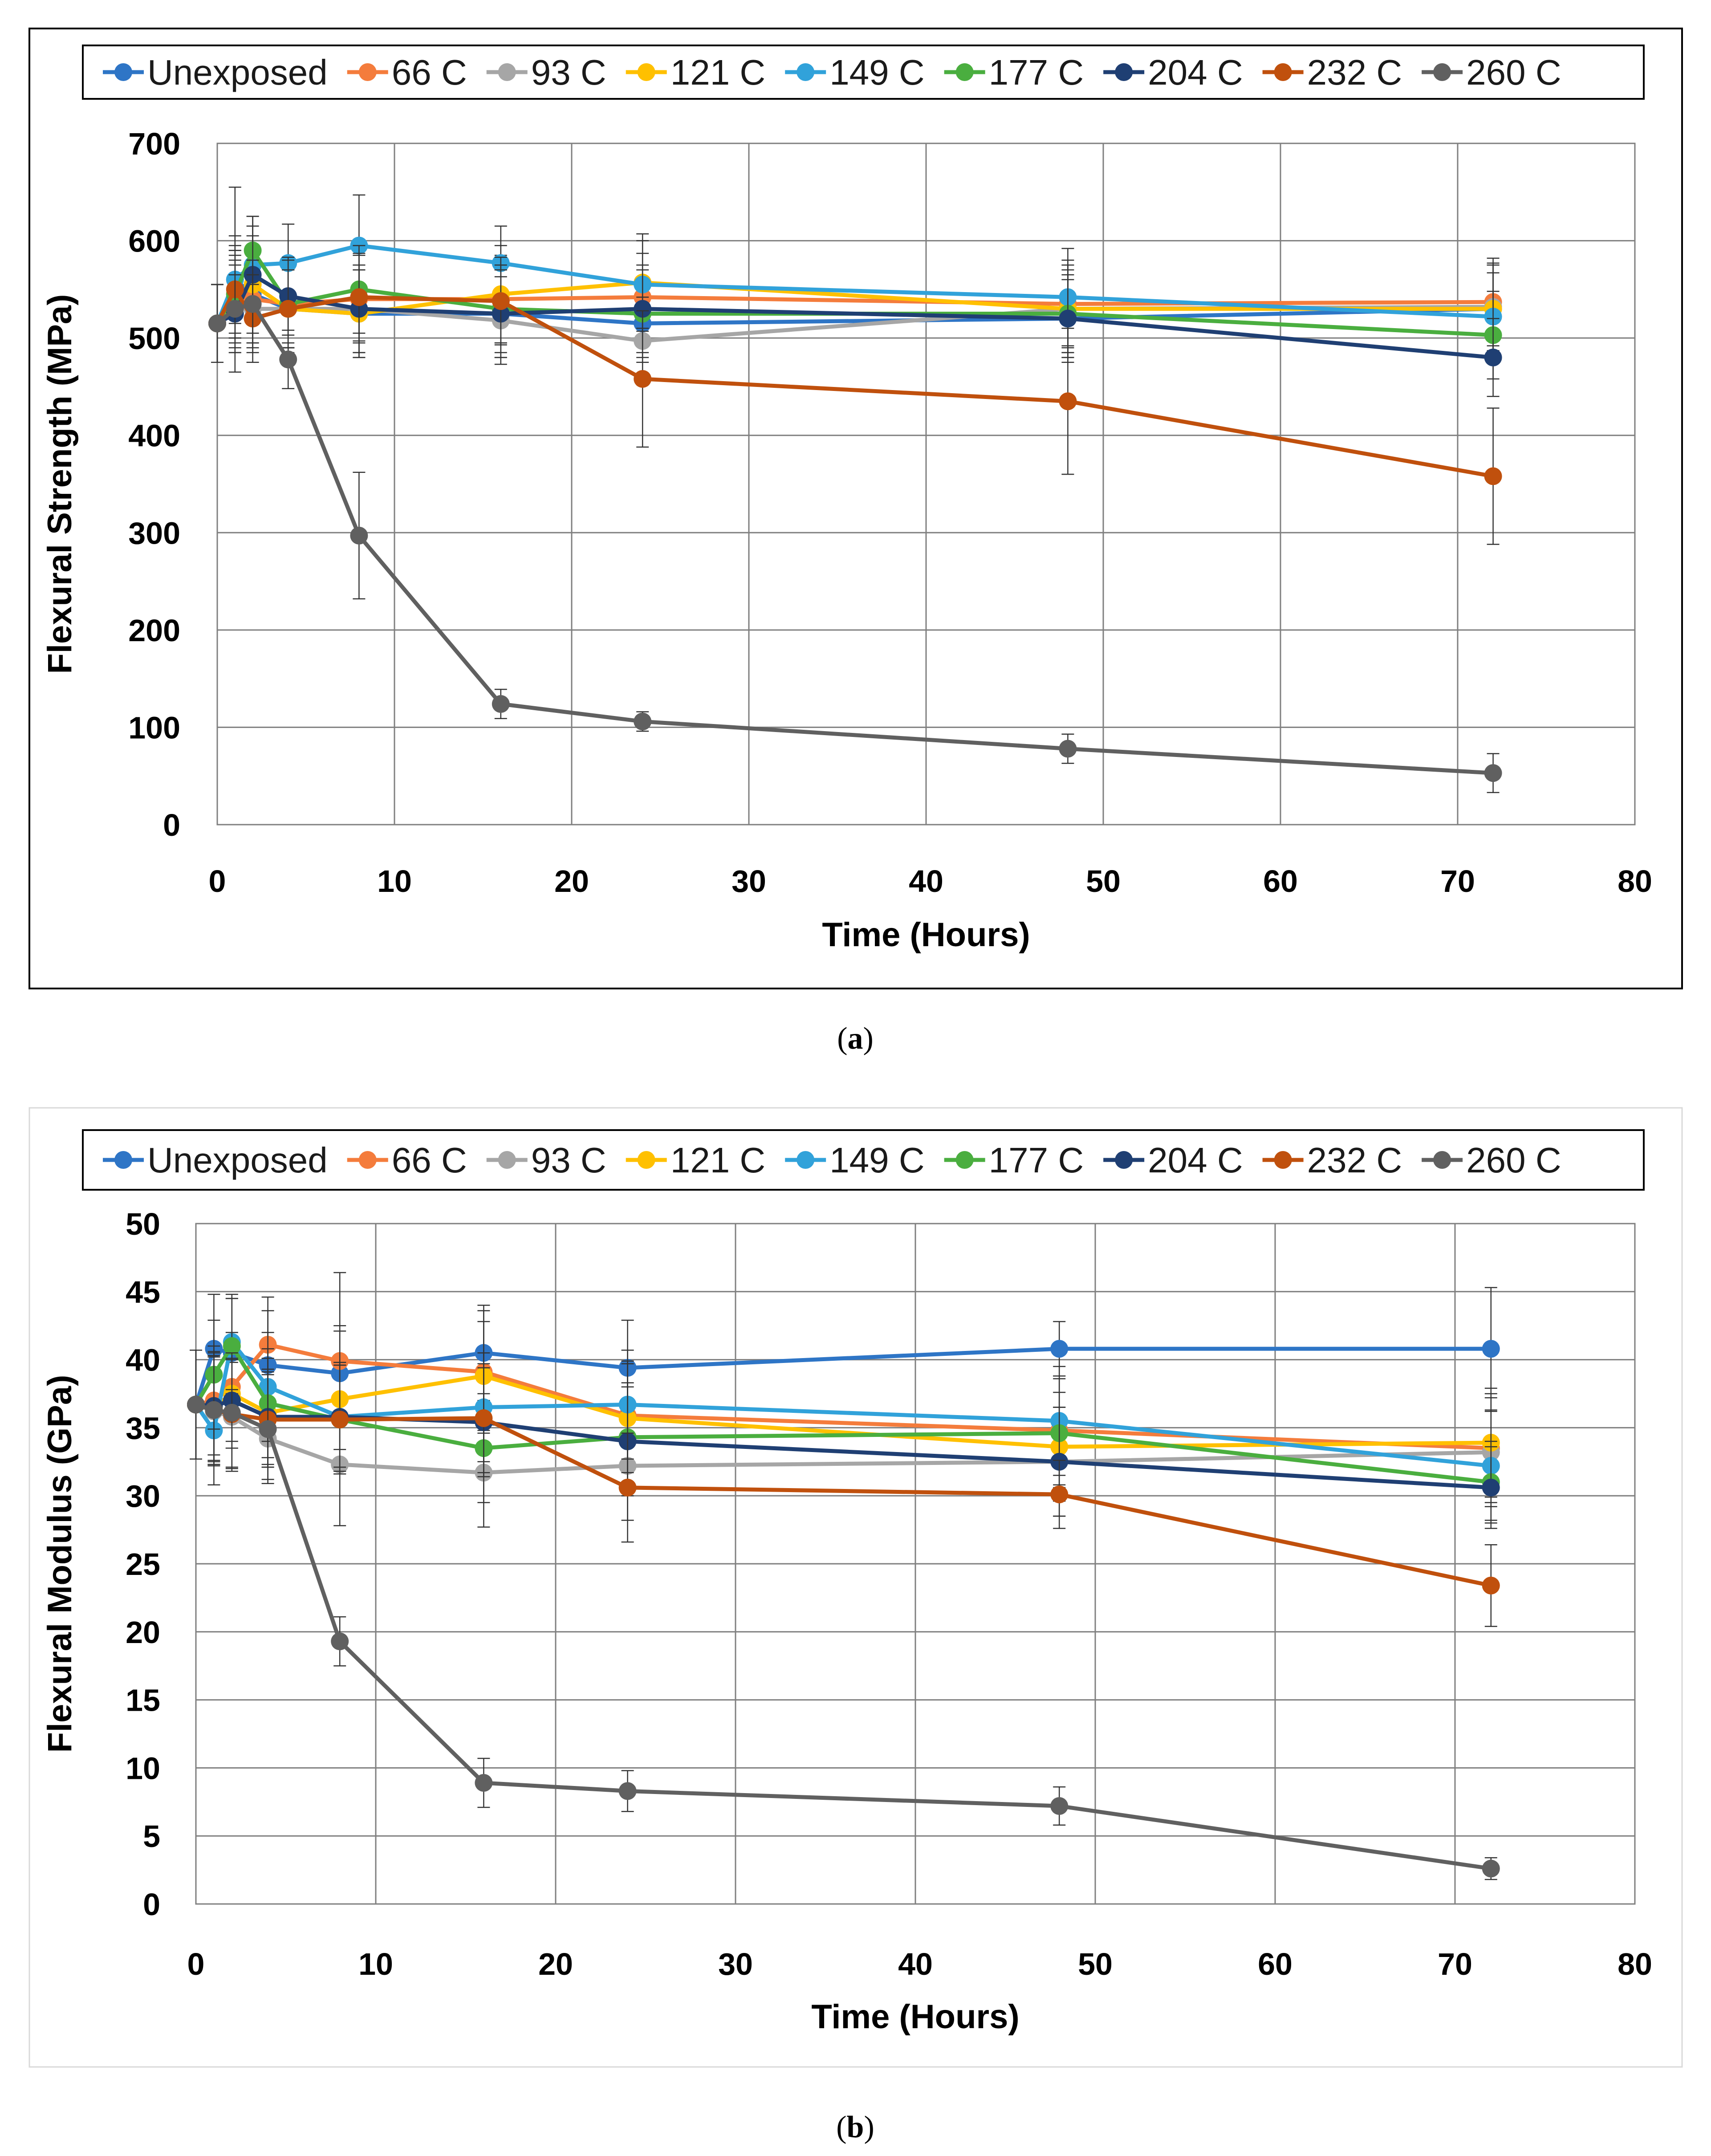 The height and width of the screenshot is (2156, 1711). I want to click on x-axis-title: Time (Hours), so click(915, 2017).